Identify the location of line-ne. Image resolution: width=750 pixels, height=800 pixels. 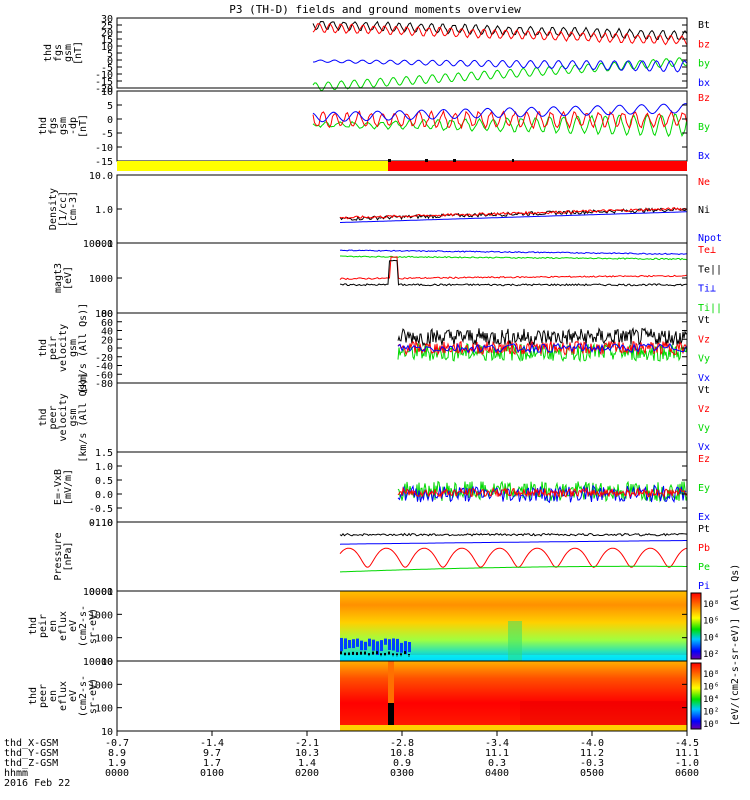
(513, 213).